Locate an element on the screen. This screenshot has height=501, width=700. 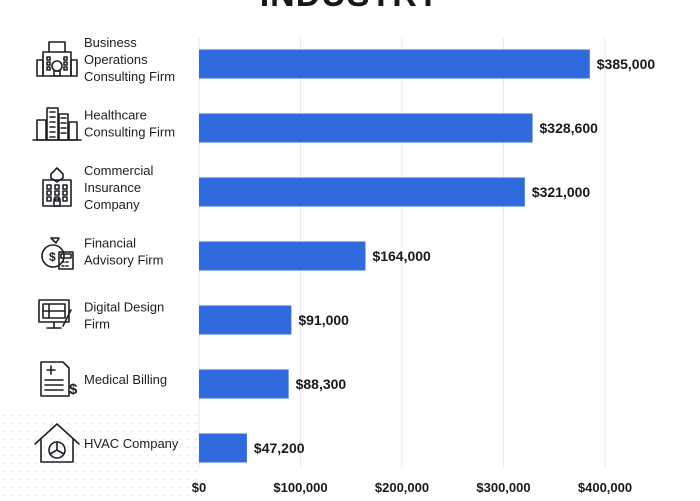
category-row: Commercial Insurance Company $321,000 is located at coordinates (316, 187).